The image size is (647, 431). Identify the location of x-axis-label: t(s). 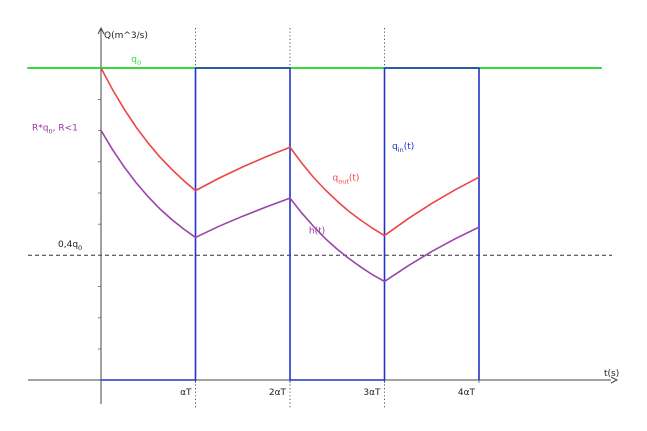
(611, 374).